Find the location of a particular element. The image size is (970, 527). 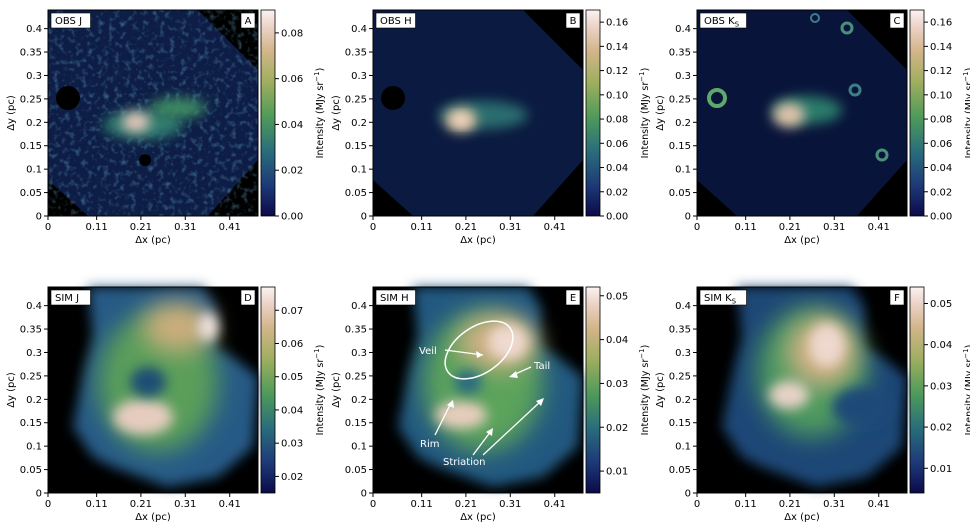

panel-letter: B is located at coordinates (573, 21).